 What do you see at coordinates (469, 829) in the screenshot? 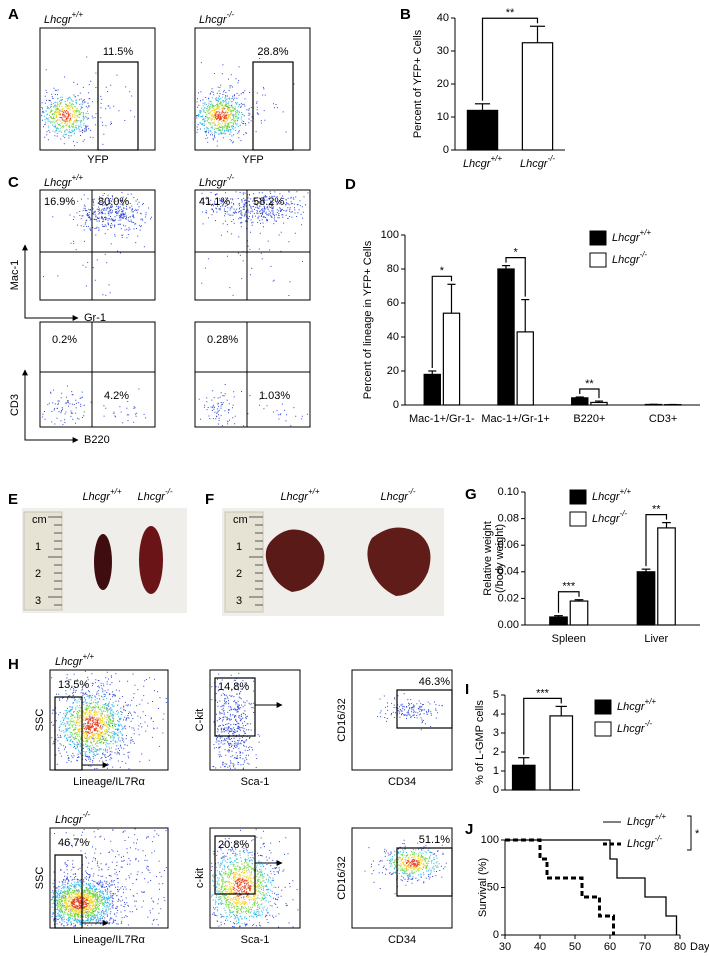
I see `panel-letter: J` at bounding box center [469, 829].